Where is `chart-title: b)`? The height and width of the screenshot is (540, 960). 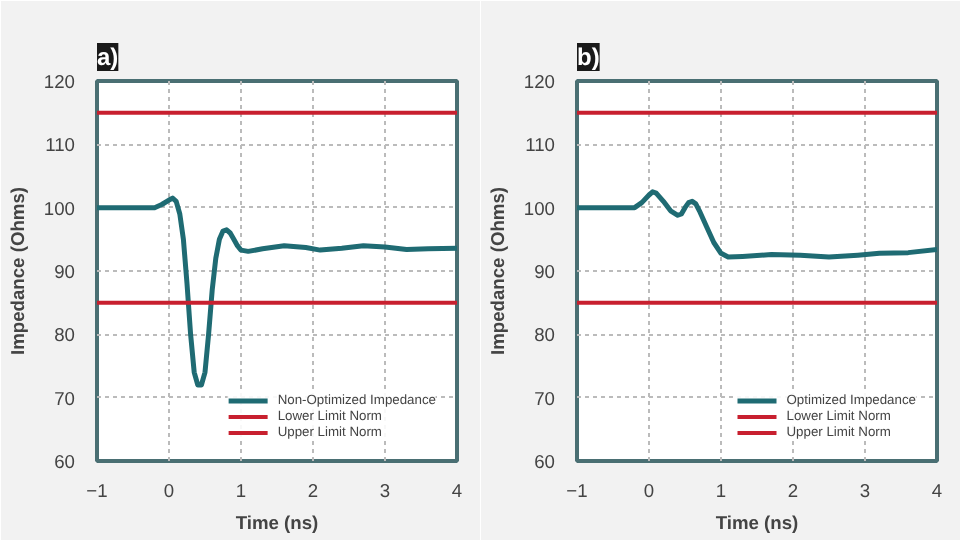
chart-title: b) is located at coordinates (588, 57).